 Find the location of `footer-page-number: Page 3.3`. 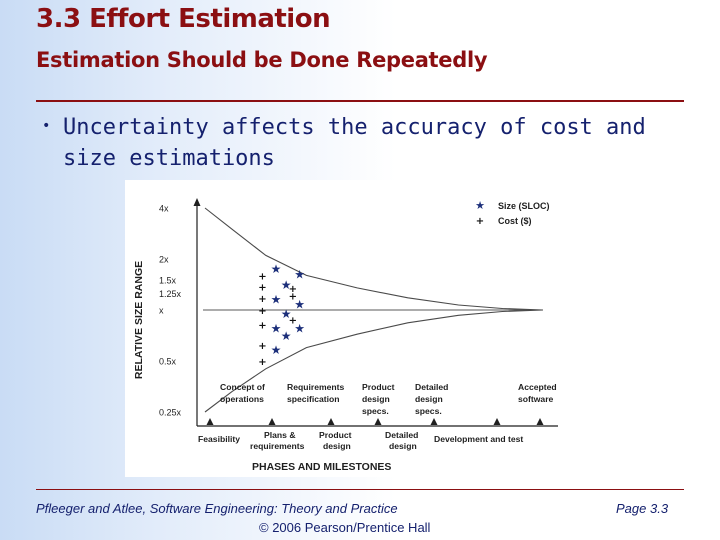

footer-page-number: Page 3.3 is located at coordinates (642, 508).